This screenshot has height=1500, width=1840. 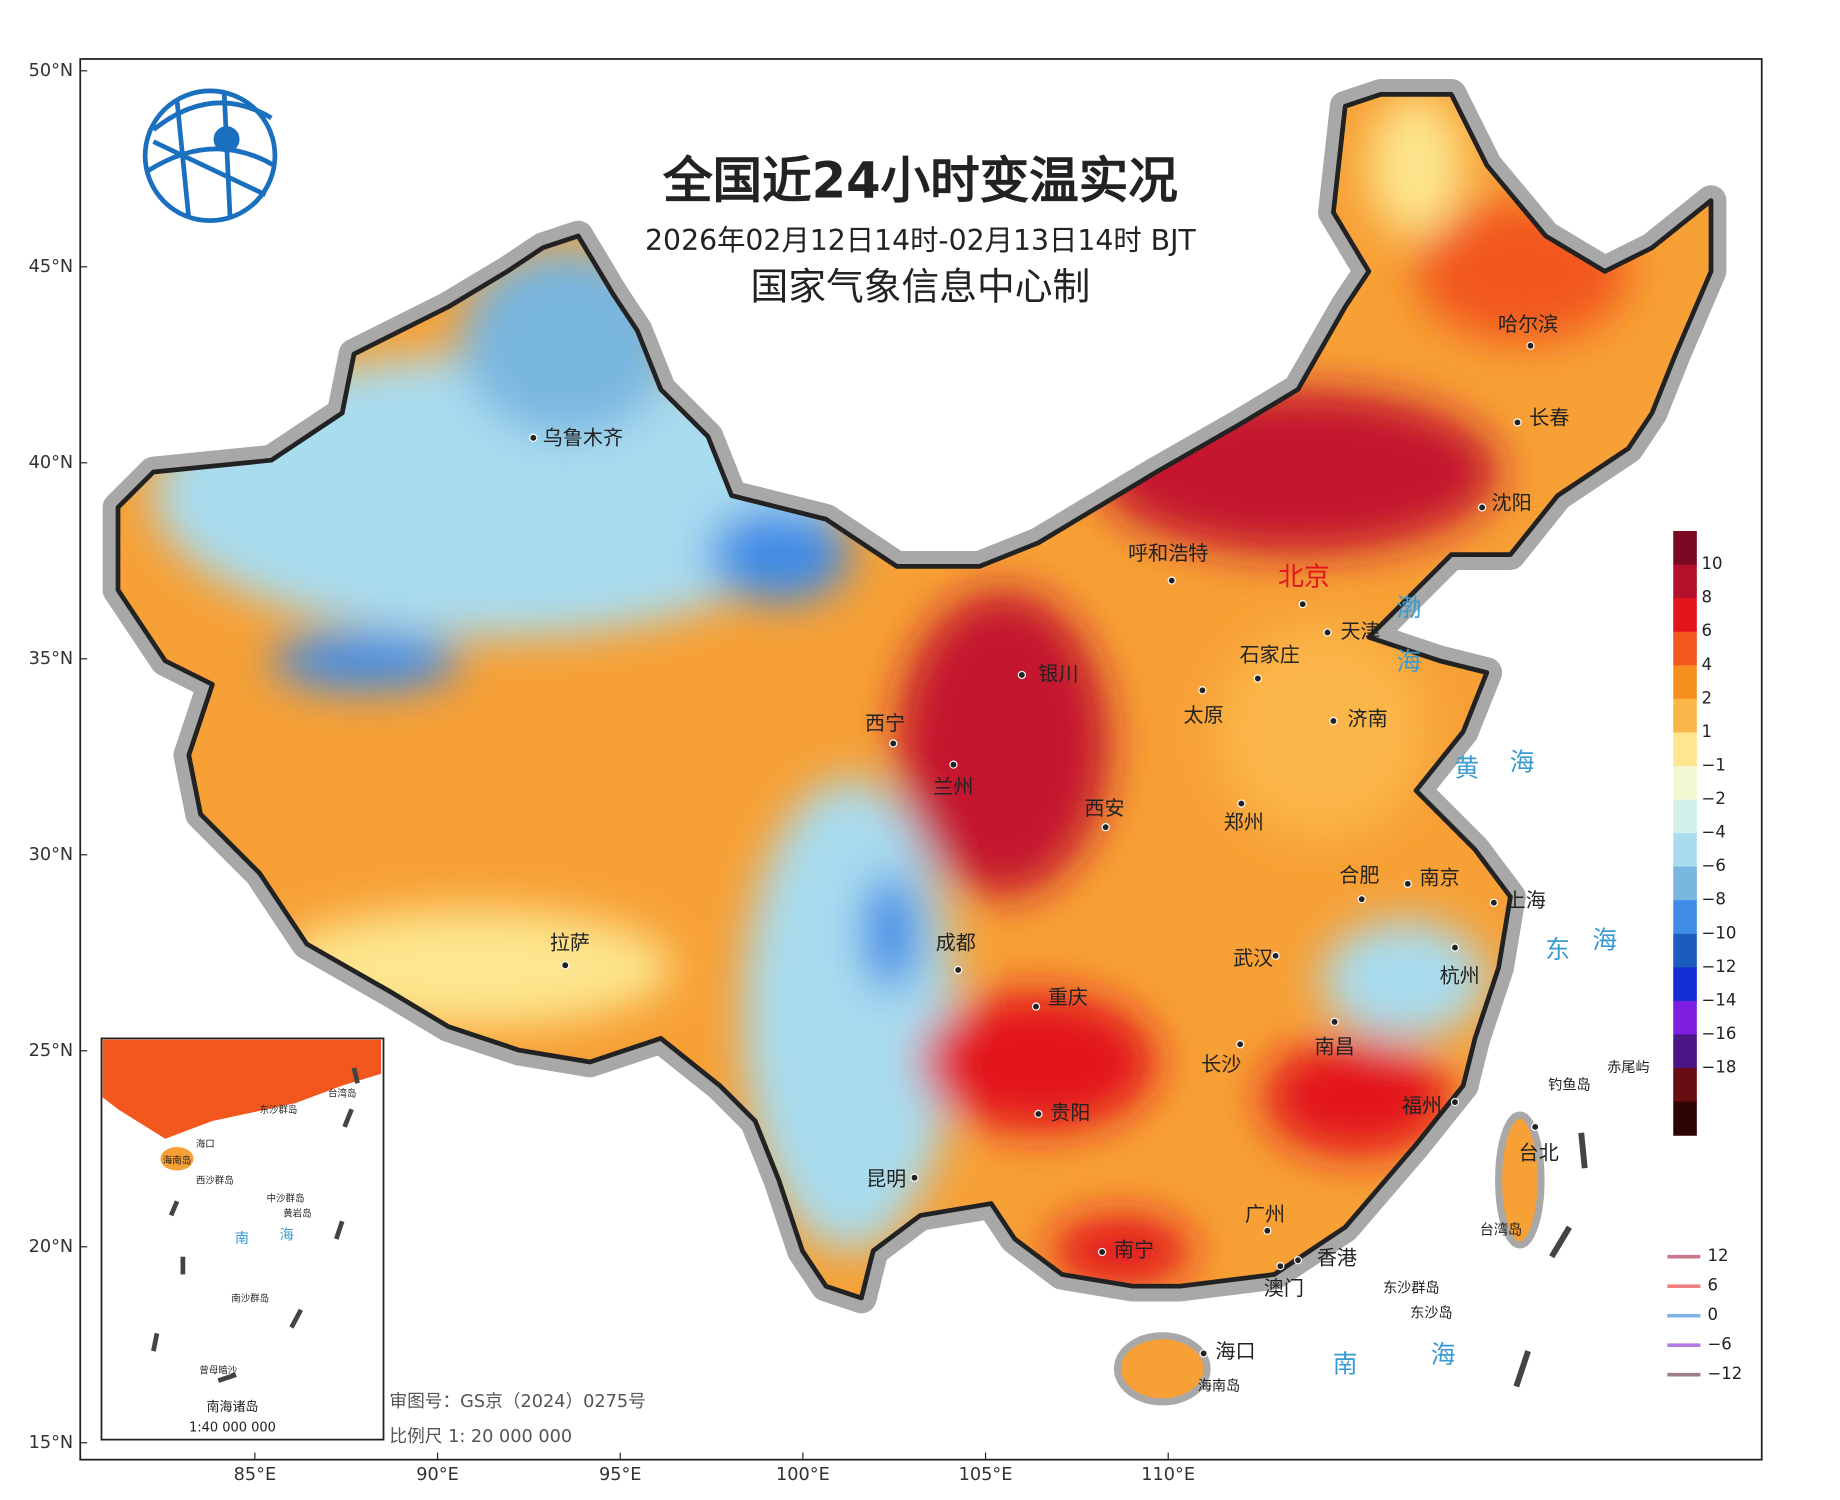 What do you see at coordinates (1550, 1260) in the screenshot?
I see `nine-dash` at bounding box center [1550, 1260].